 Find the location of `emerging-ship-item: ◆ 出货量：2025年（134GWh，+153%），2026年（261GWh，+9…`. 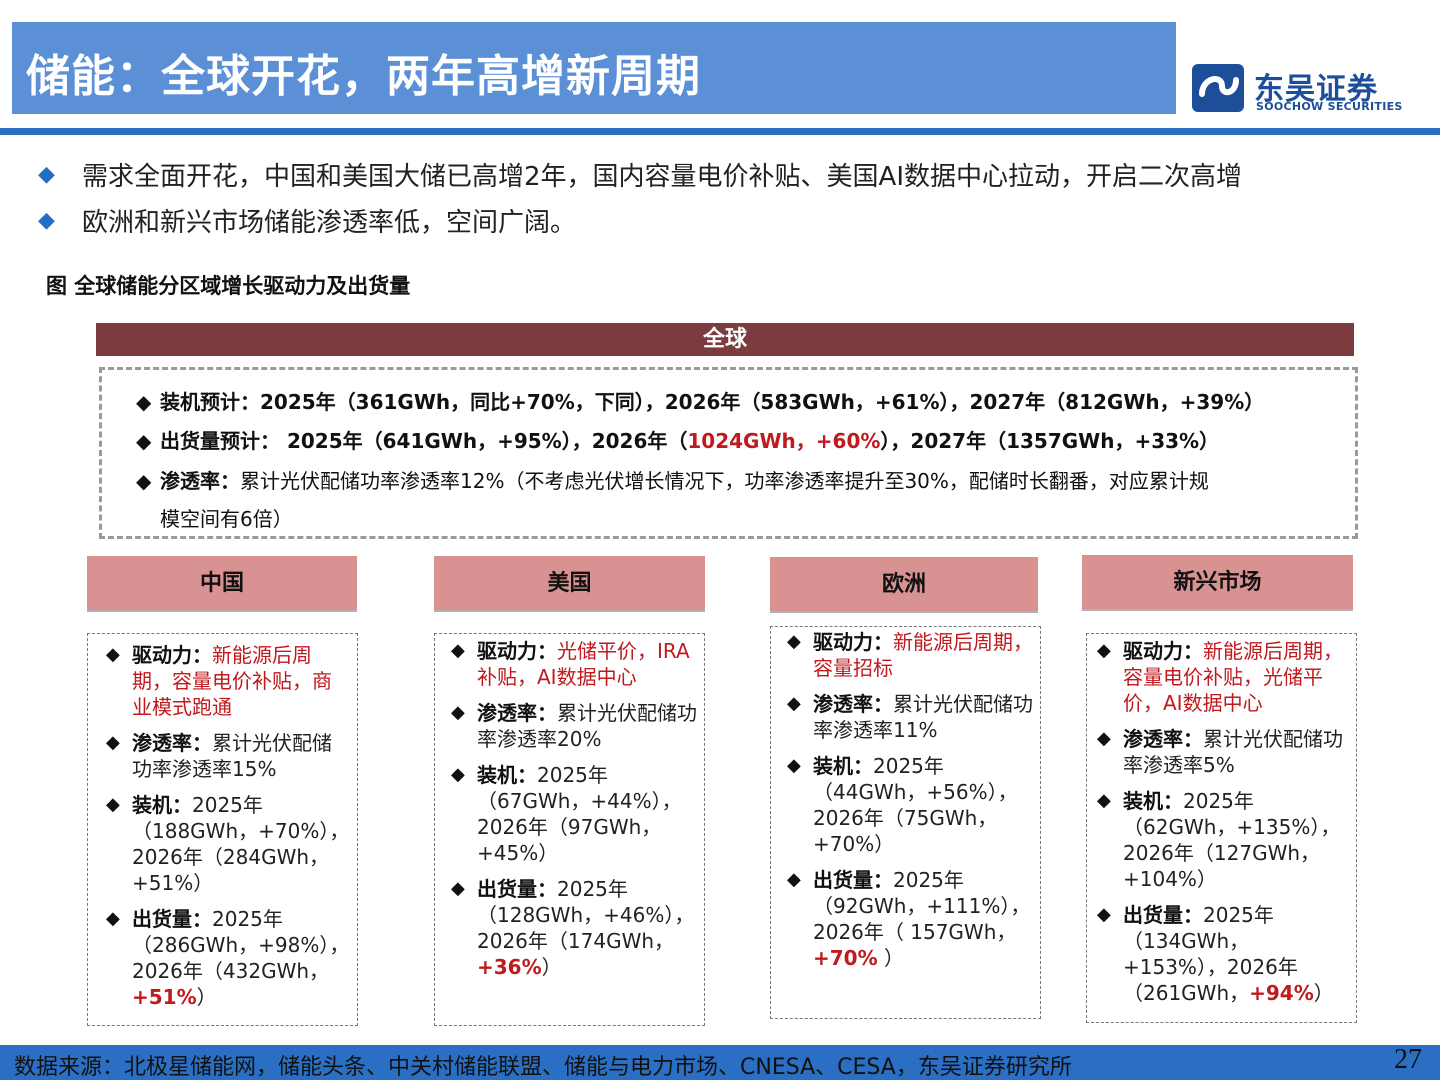

emerging-ship-item: ◆ 出货量：2025年（134GWh，+153%），2026年（261GWh，+9… is located at coordinates (1223, 954).